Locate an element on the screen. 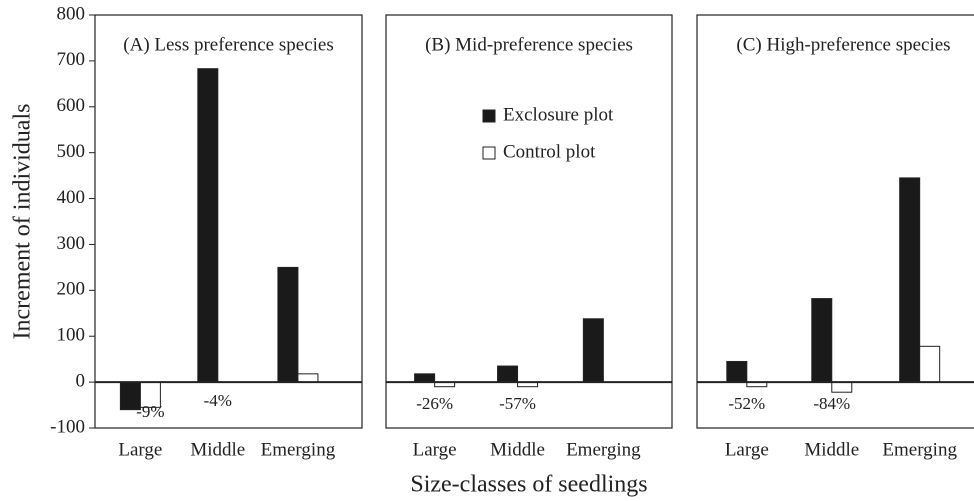 Image resolution: width=974 pixels, height=501 pixels. y-tick-label: 800 is located at coordinates (71, 13).